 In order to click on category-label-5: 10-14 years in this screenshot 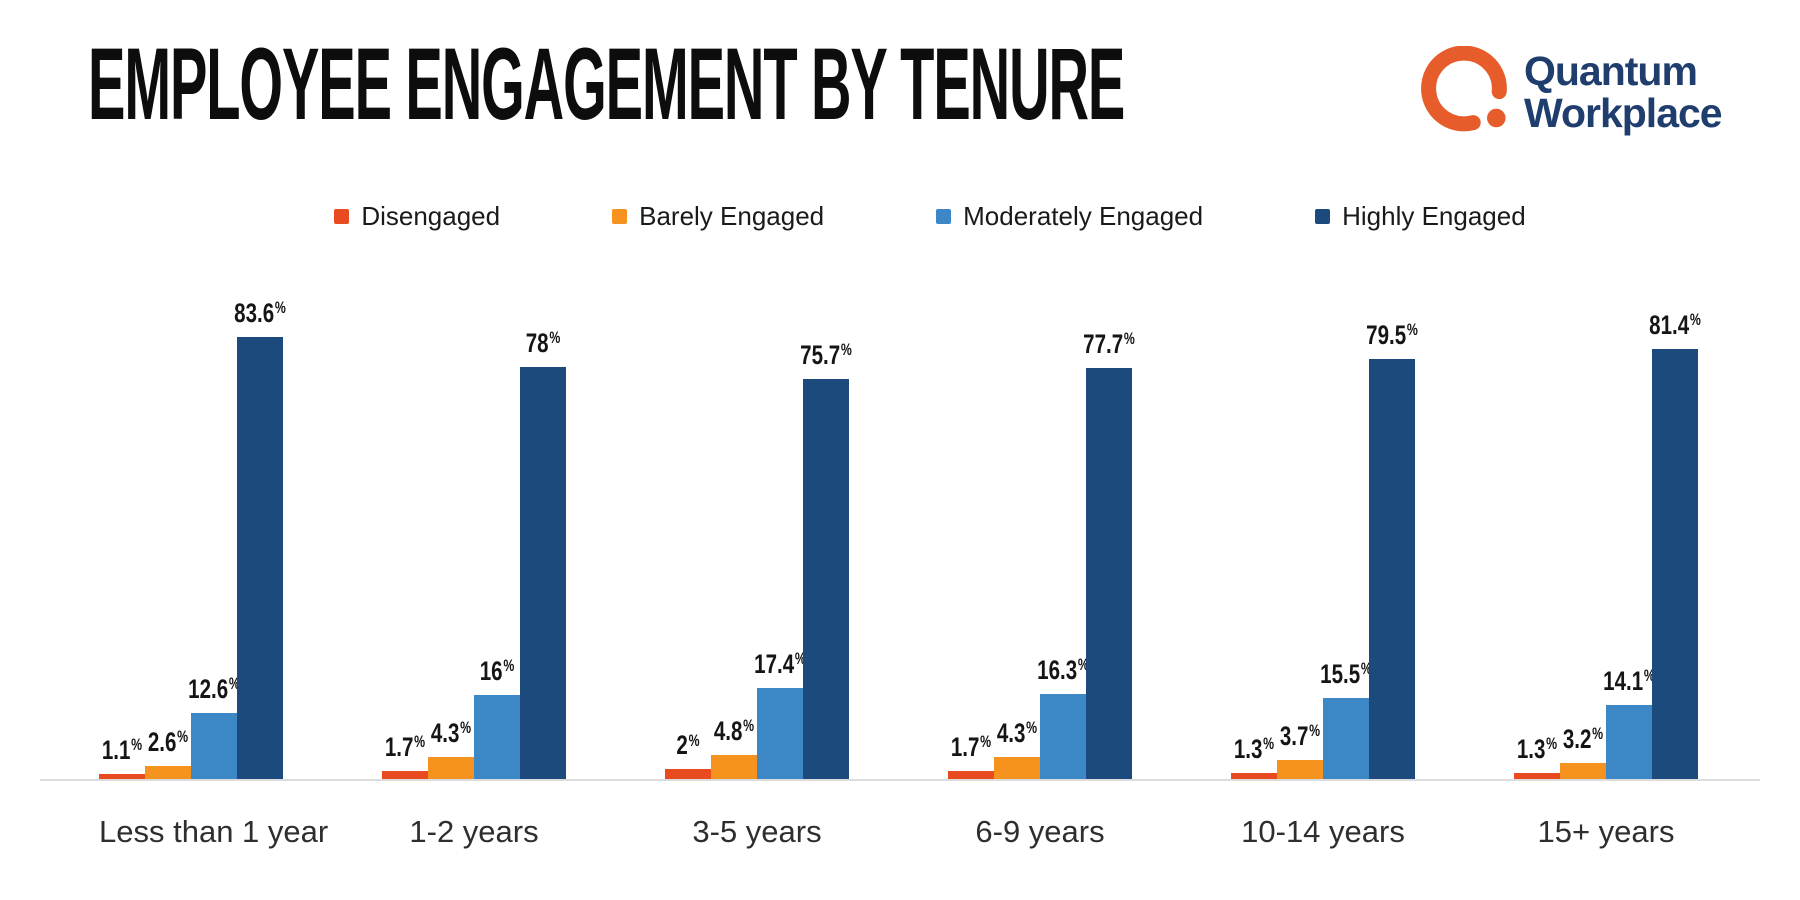, I will do `click(1323, 831)`.